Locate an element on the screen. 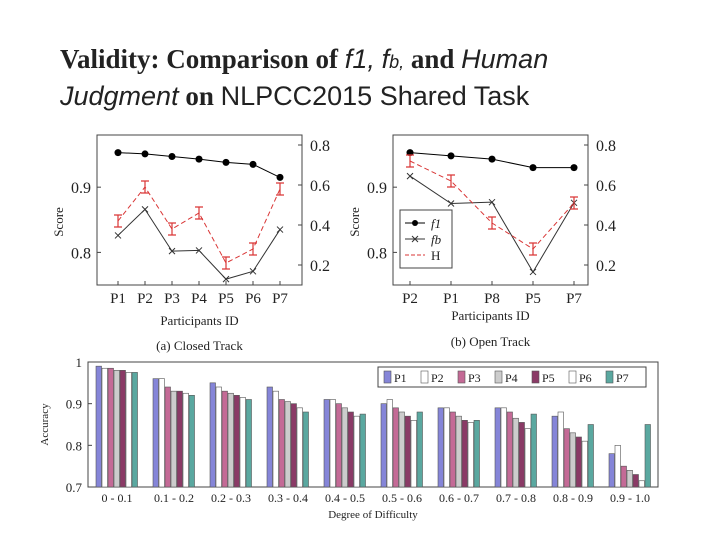  x-tick-label: P1 is located at coordinates (118, 299).